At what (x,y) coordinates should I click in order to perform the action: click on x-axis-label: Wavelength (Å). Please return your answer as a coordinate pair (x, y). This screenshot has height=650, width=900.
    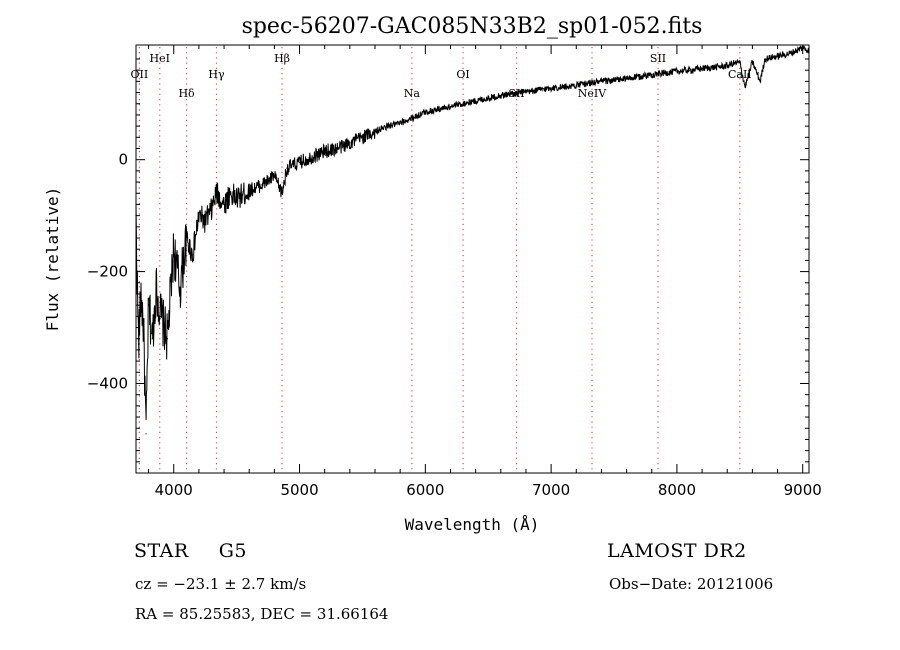
    Looking at the image, I should click on (472, 524).